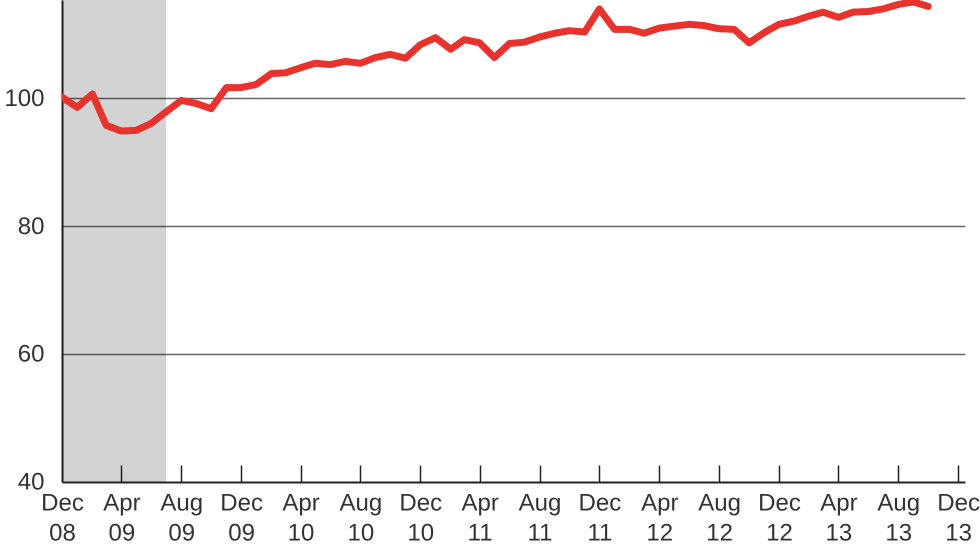 Image resolution: width=980 pixels, height=552 pixels. I want to click on x-tick-label: Dec 10, so click(420, 518).